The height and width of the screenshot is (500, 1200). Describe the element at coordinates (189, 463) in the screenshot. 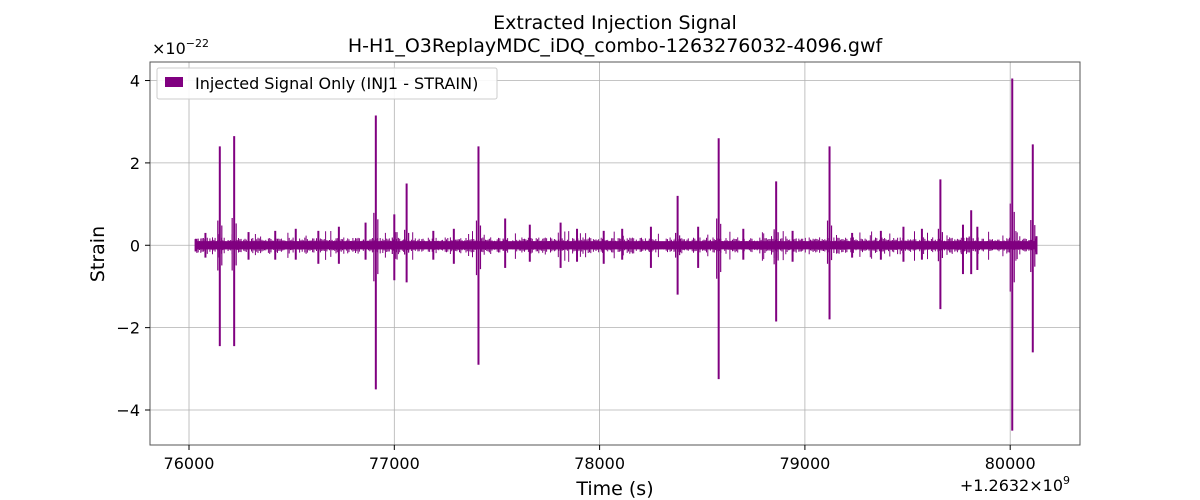

I see `x-tick-label: 76000` at that location.